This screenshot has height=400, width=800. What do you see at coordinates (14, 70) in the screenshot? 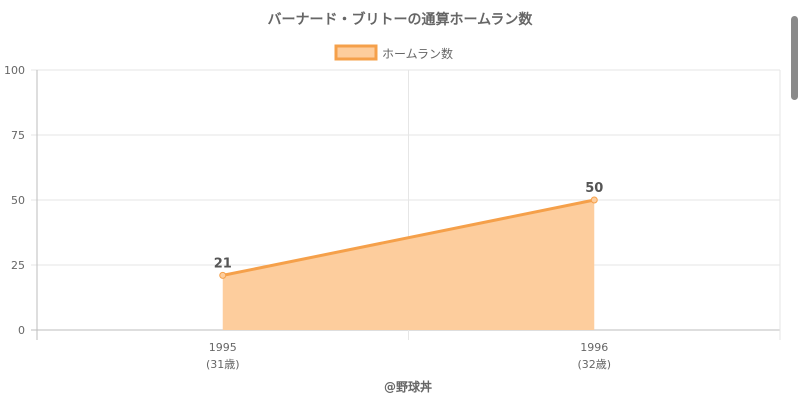
I see `y-tick-label: 100` at bounding box center [14, 70].